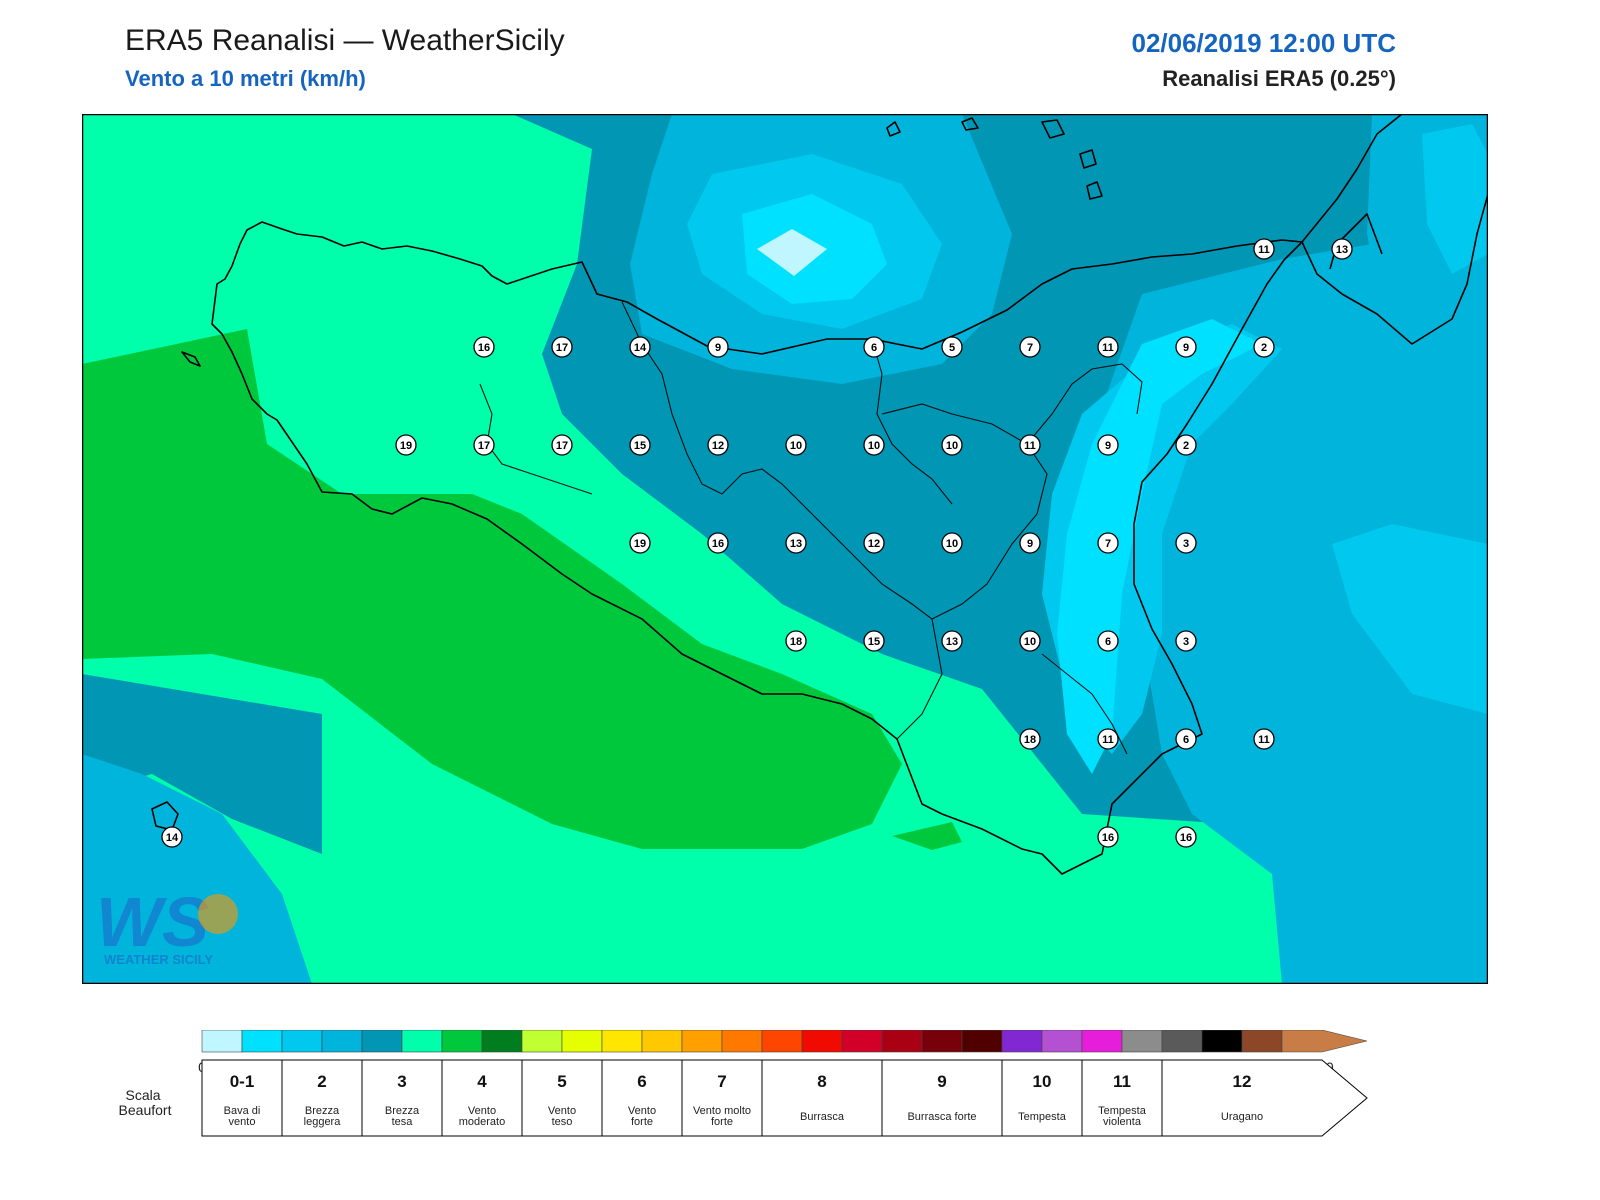 The height and width of the screenshot is (1200, 1600). Describe the element at coordinates (1030, 348) in the screenshot. I see `station-value: 7` at that location.